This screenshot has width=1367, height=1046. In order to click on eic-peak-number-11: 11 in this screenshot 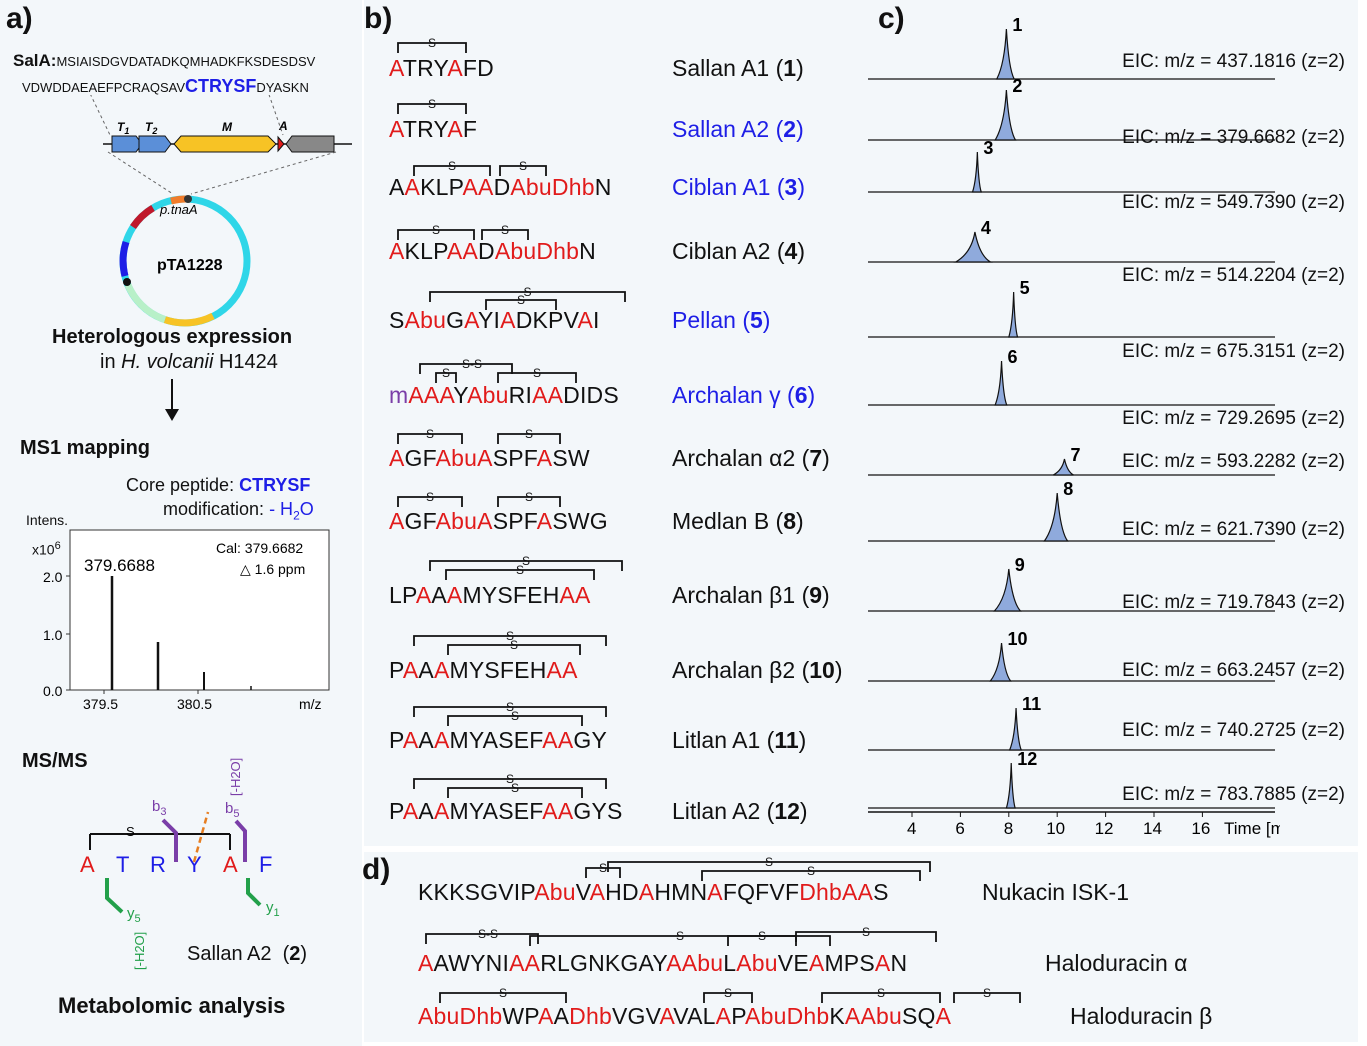, I will do `click(1031, 704)`.